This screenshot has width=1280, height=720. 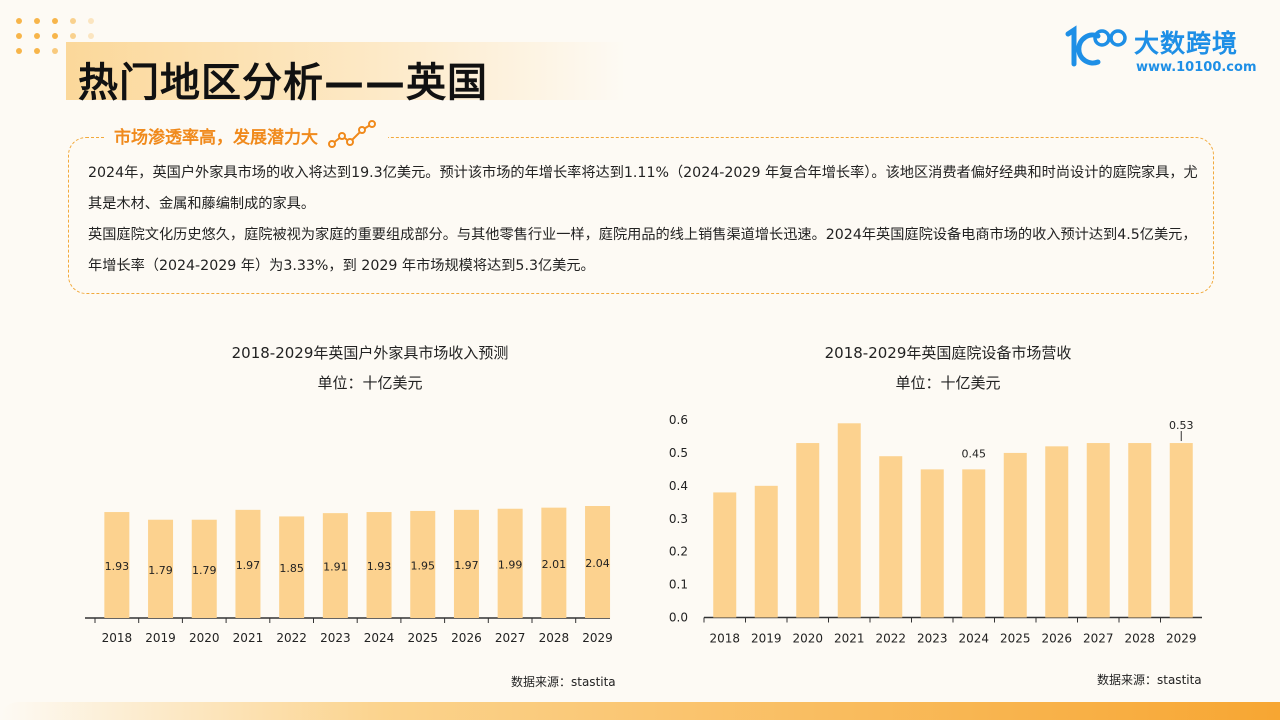 I want to click on chart2-source: 数据来源：stastita, so click(x=1149, y=680).